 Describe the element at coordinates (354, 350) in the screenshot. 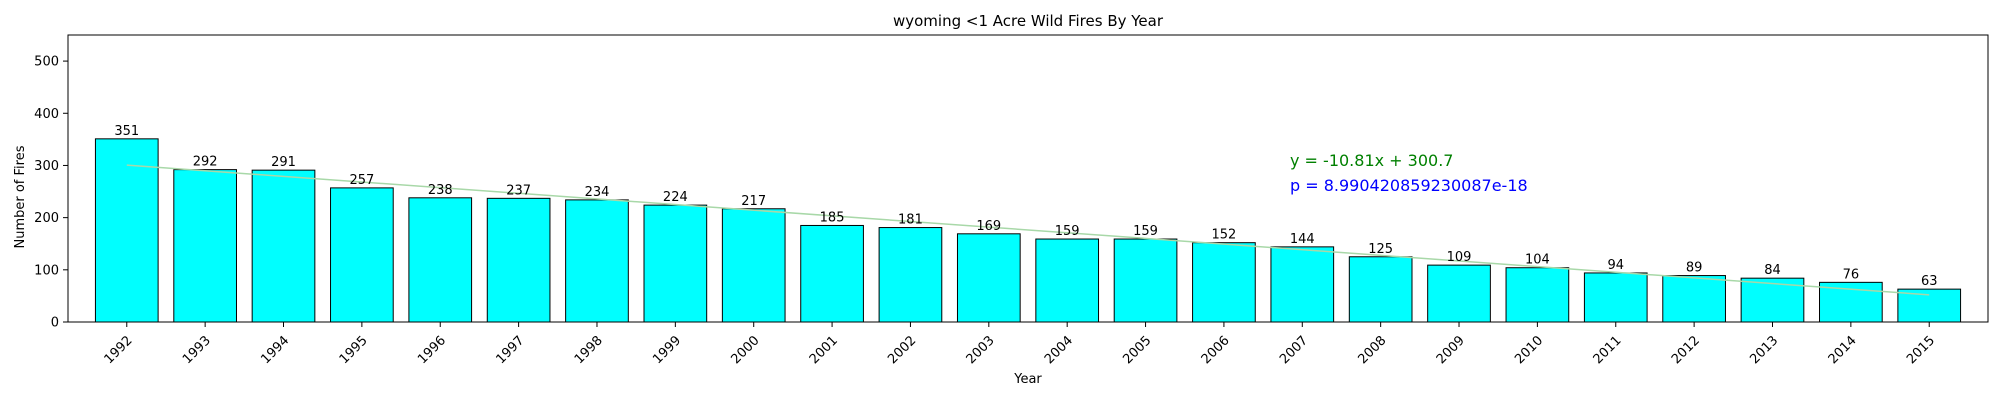

I see `x-tick-label: 1995` at that location.